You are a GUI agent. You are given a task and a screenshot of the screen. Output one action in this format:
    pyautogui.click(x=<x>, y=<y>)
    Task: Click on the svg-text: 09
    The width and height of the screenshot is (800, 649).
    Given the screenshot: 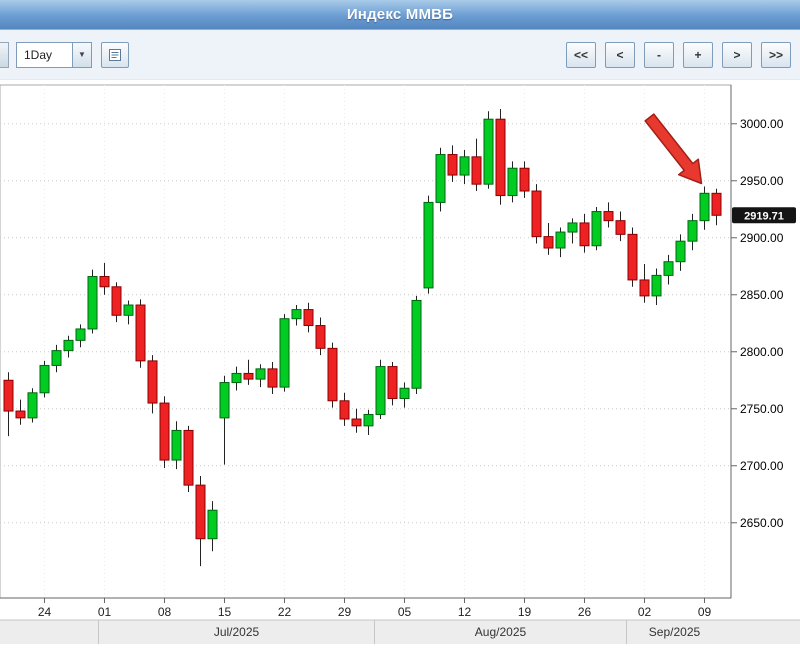 What is the action you would take?
    pyautogui.click(x=705, y=612)
    